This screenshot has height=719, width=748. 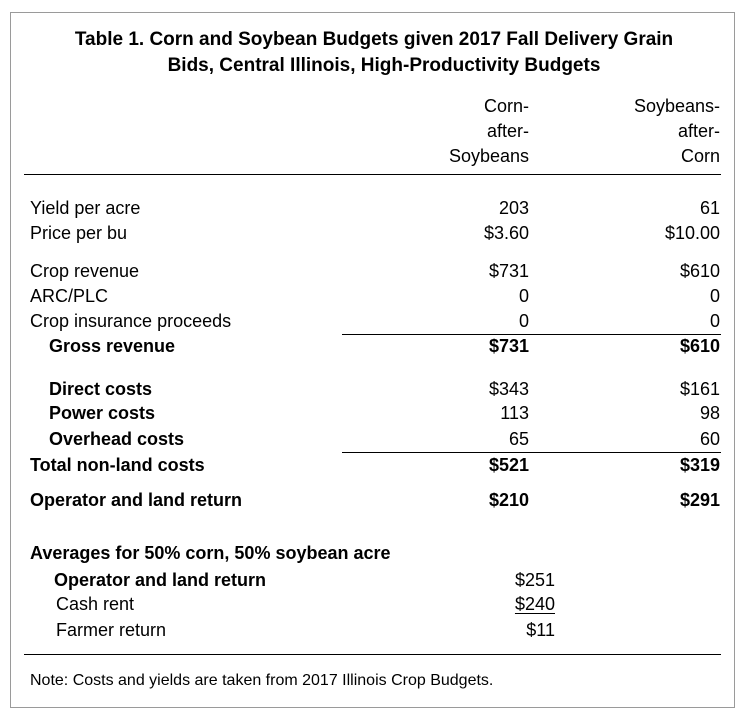 What do you see at coordinates (131, 321) in the screenshot?
I see `crop-insurance-label: Crop insurance proceeds` at bounding box center [131, 321].